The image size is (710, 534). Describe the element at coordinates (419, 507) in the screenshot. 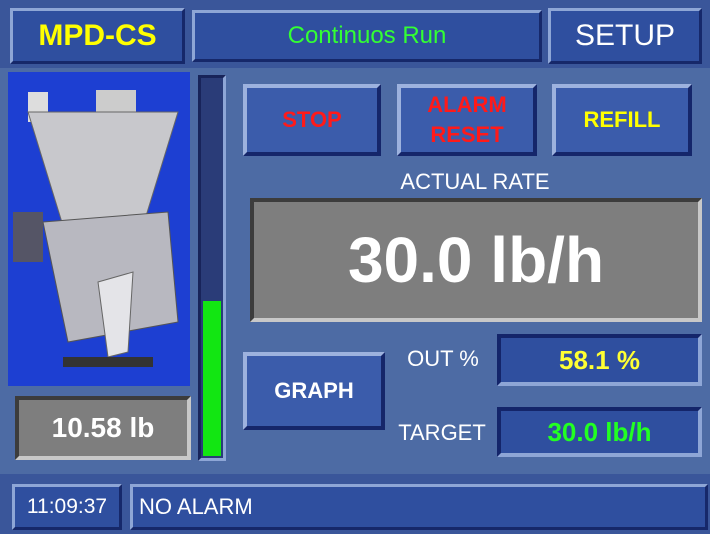

I see `alarm-status: NO ALARM` at that location.